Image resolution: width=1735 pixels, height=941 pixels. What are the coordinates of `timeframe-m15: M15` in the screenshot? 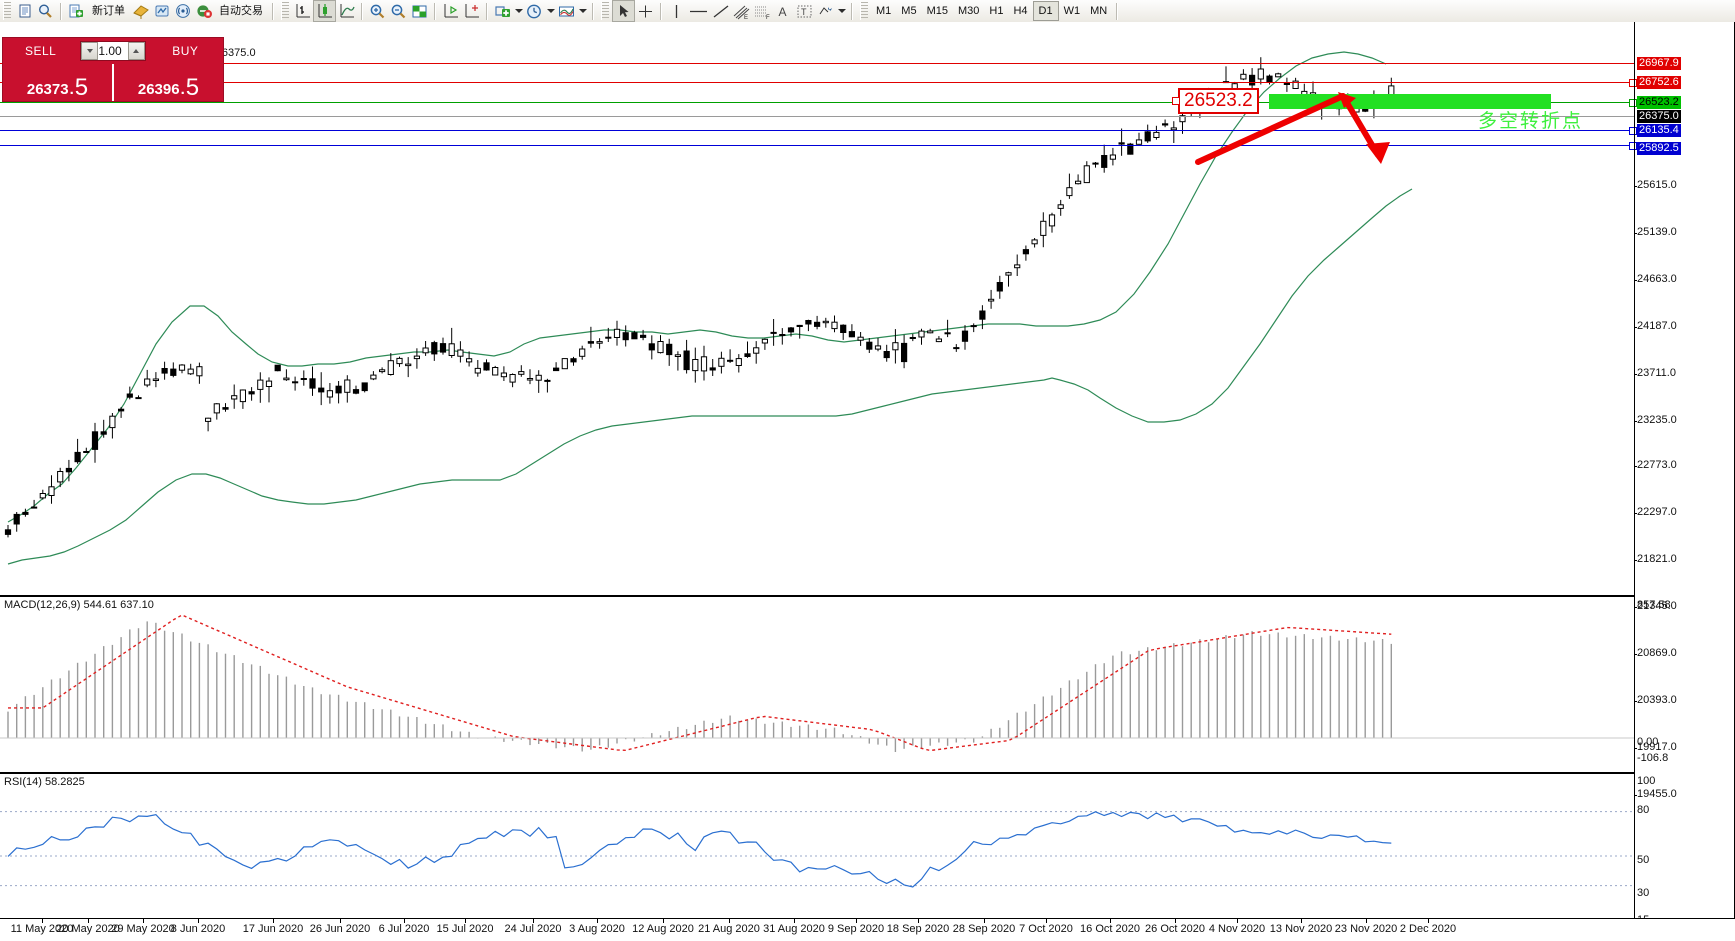 It's located at (937, 11).